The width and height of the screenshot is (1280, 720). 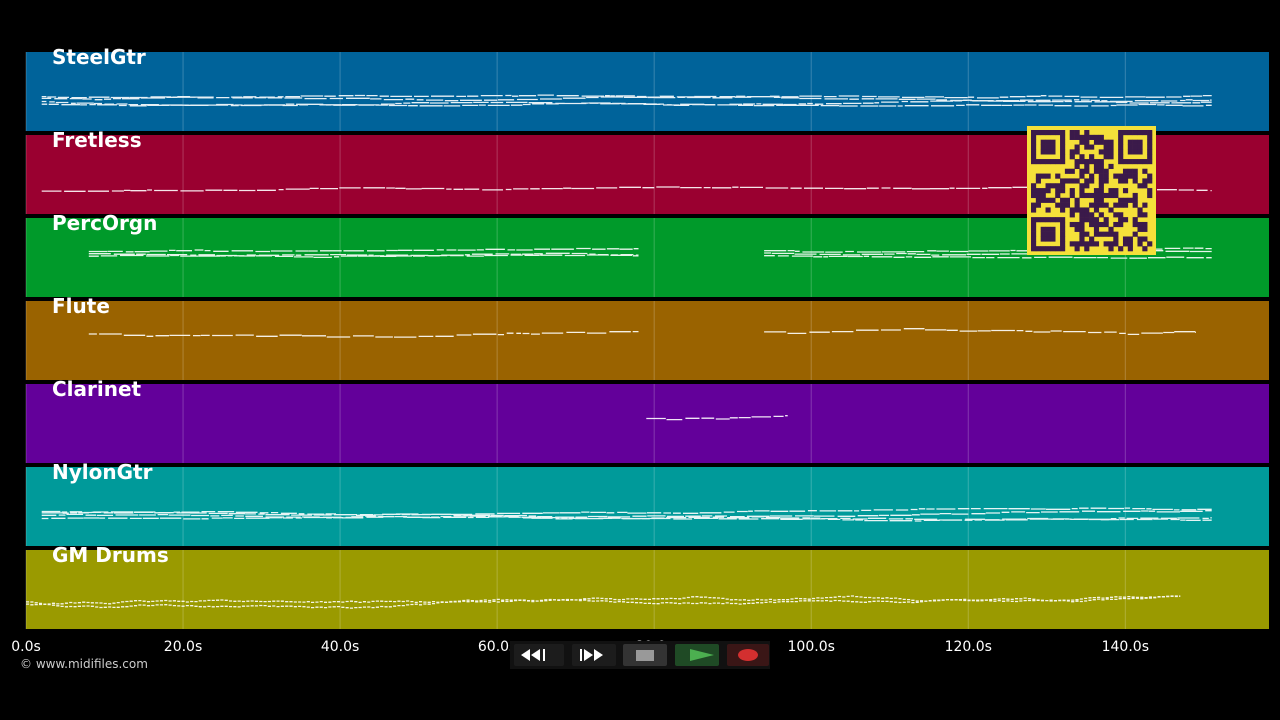 I want to click on play-button, so click(x=697, y=655).